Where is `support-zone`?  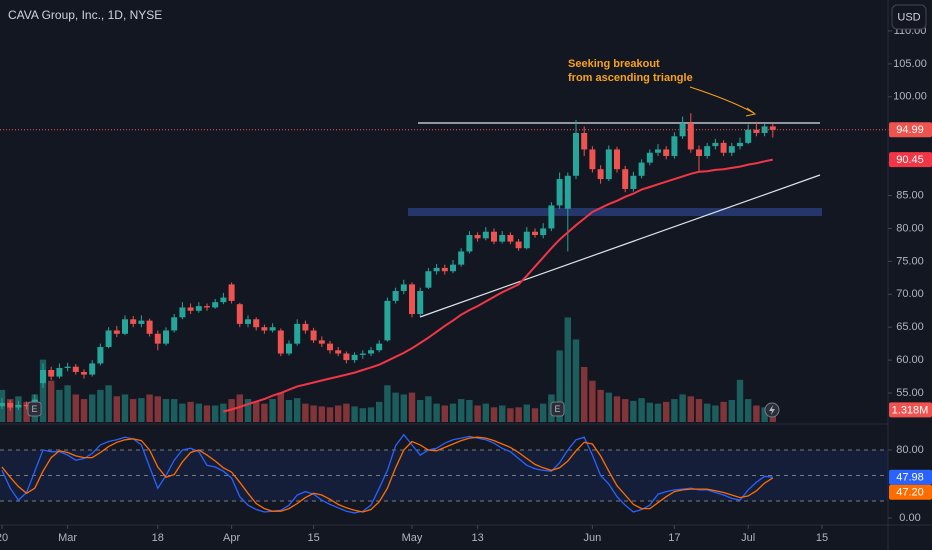
support-zone is located at coordinates (615, 212).